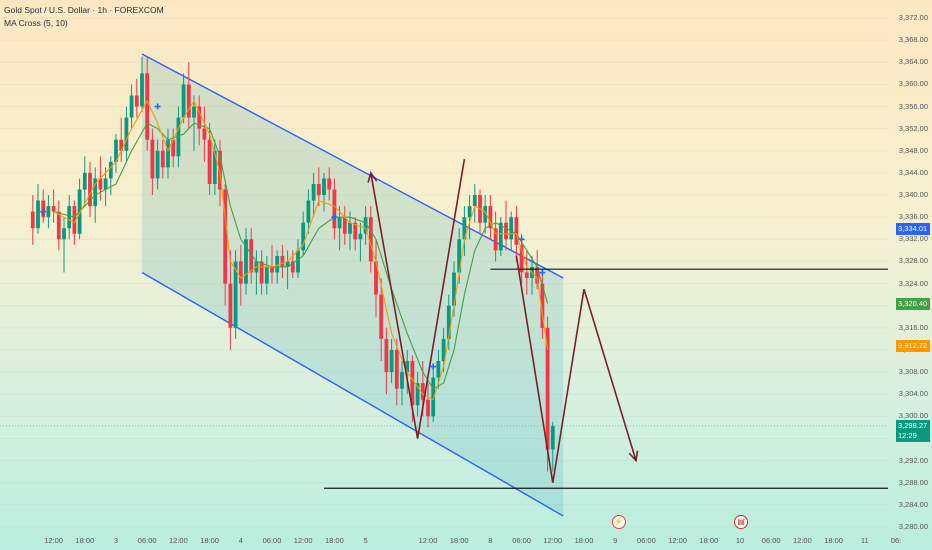 This screenshot has width=932, height=550. What do you see at coordinates (633, 456) in the screenshot?
I see `arrowhead-right` at bounding box center [633, 456].